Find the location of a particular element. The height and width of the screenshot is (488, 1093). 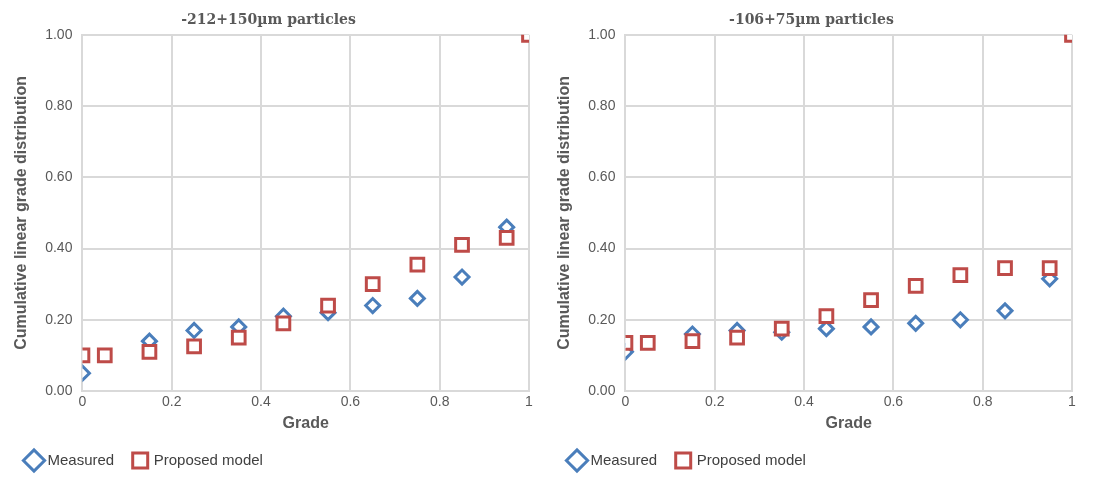

chart-title: -106+75µm particles is located at coordinates (812, 19).